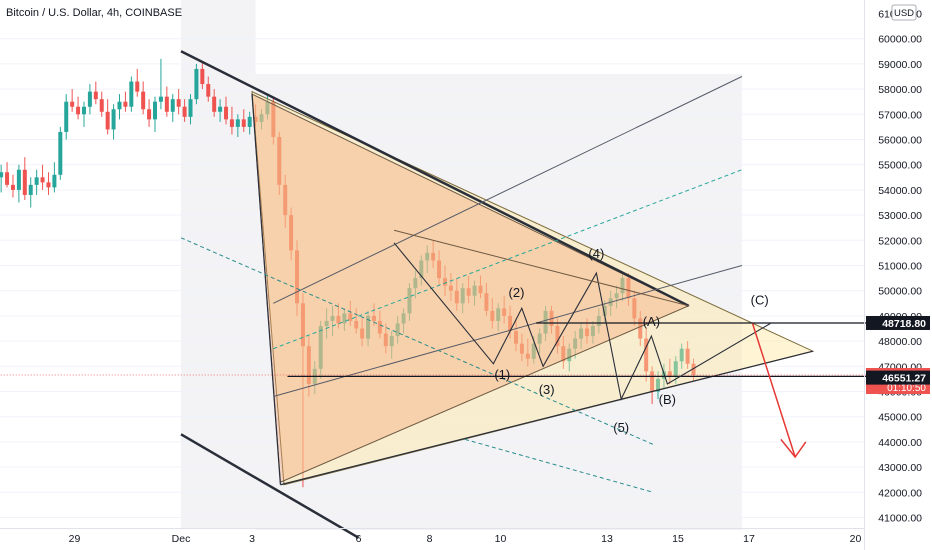 The height and width of the screenshot is (550, 932). I want to click on y-tick-label: 54000.00, so click(900, 191).